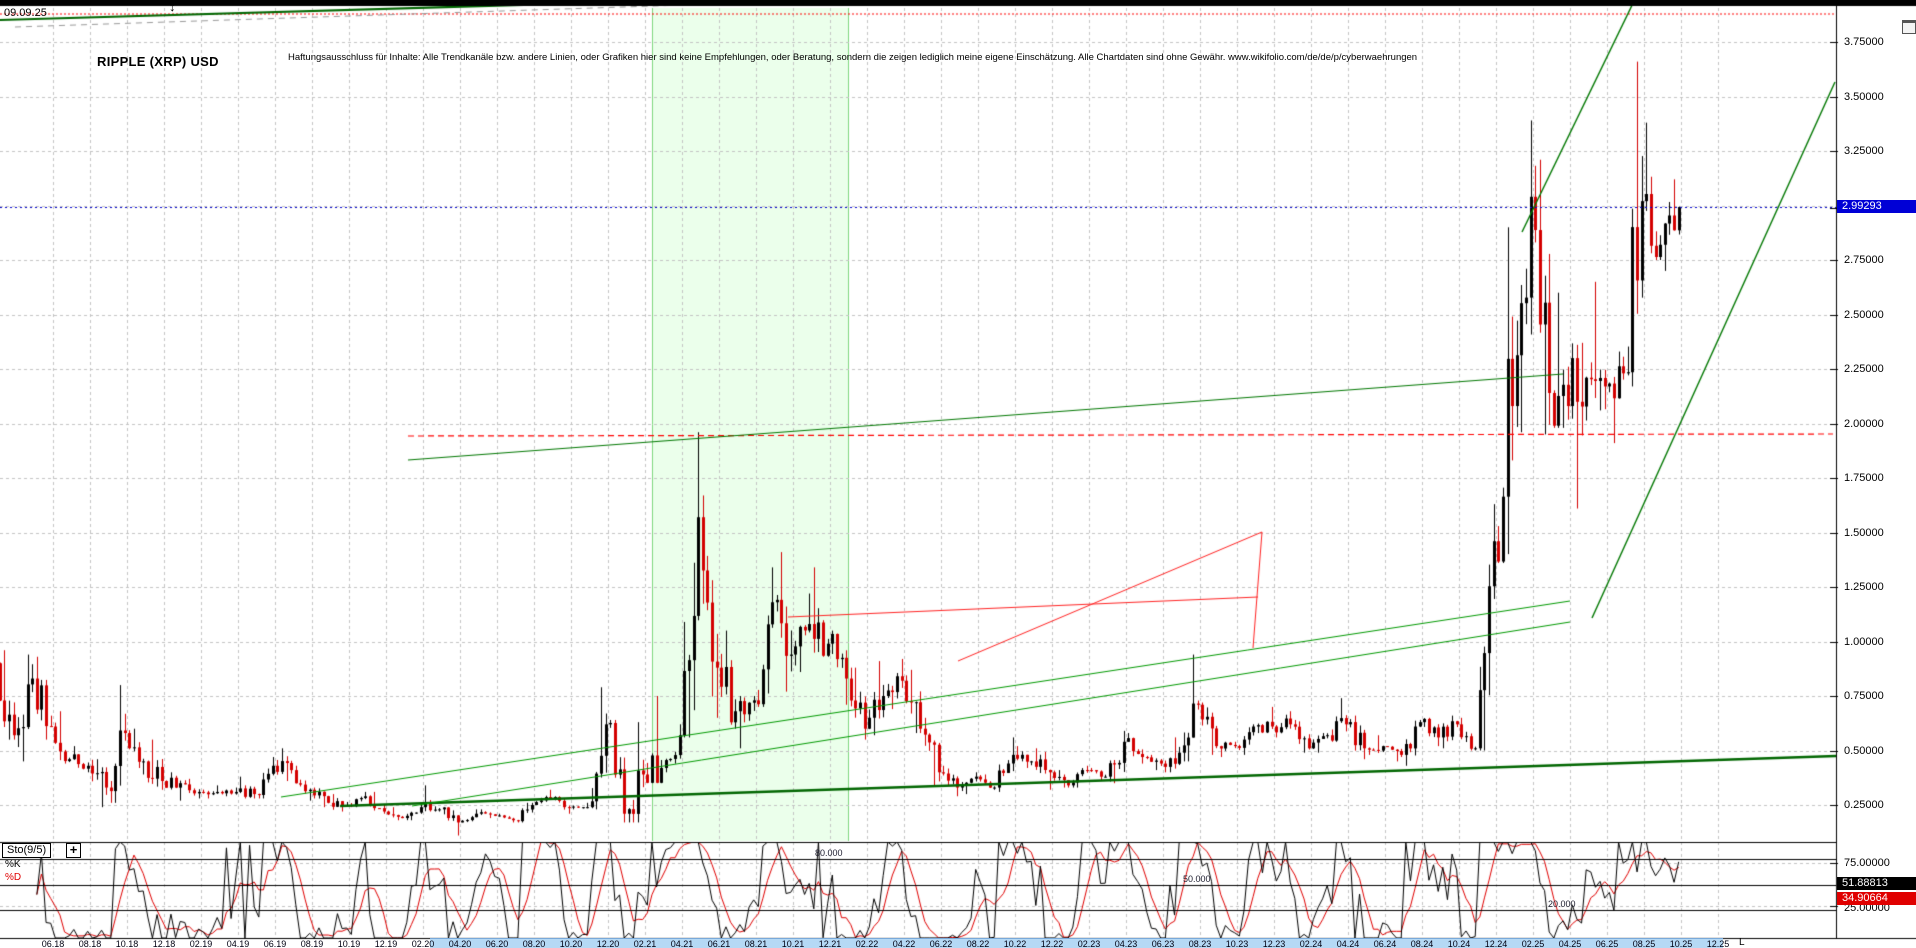  What do you see at coordinates (1126, 943) in the screenshot?
I see `x-axis-label: 04.23` at bounding box center [1126, 943].